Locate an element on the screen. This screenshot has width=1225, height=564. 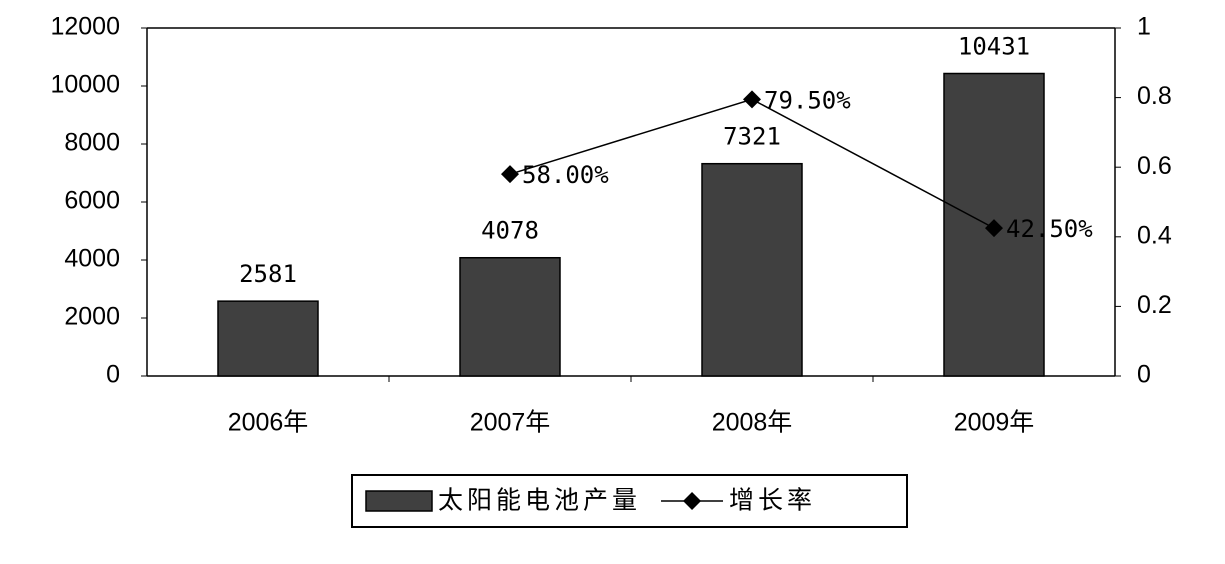
y-tick-label: 4000 is located at coordinates (92, 259).